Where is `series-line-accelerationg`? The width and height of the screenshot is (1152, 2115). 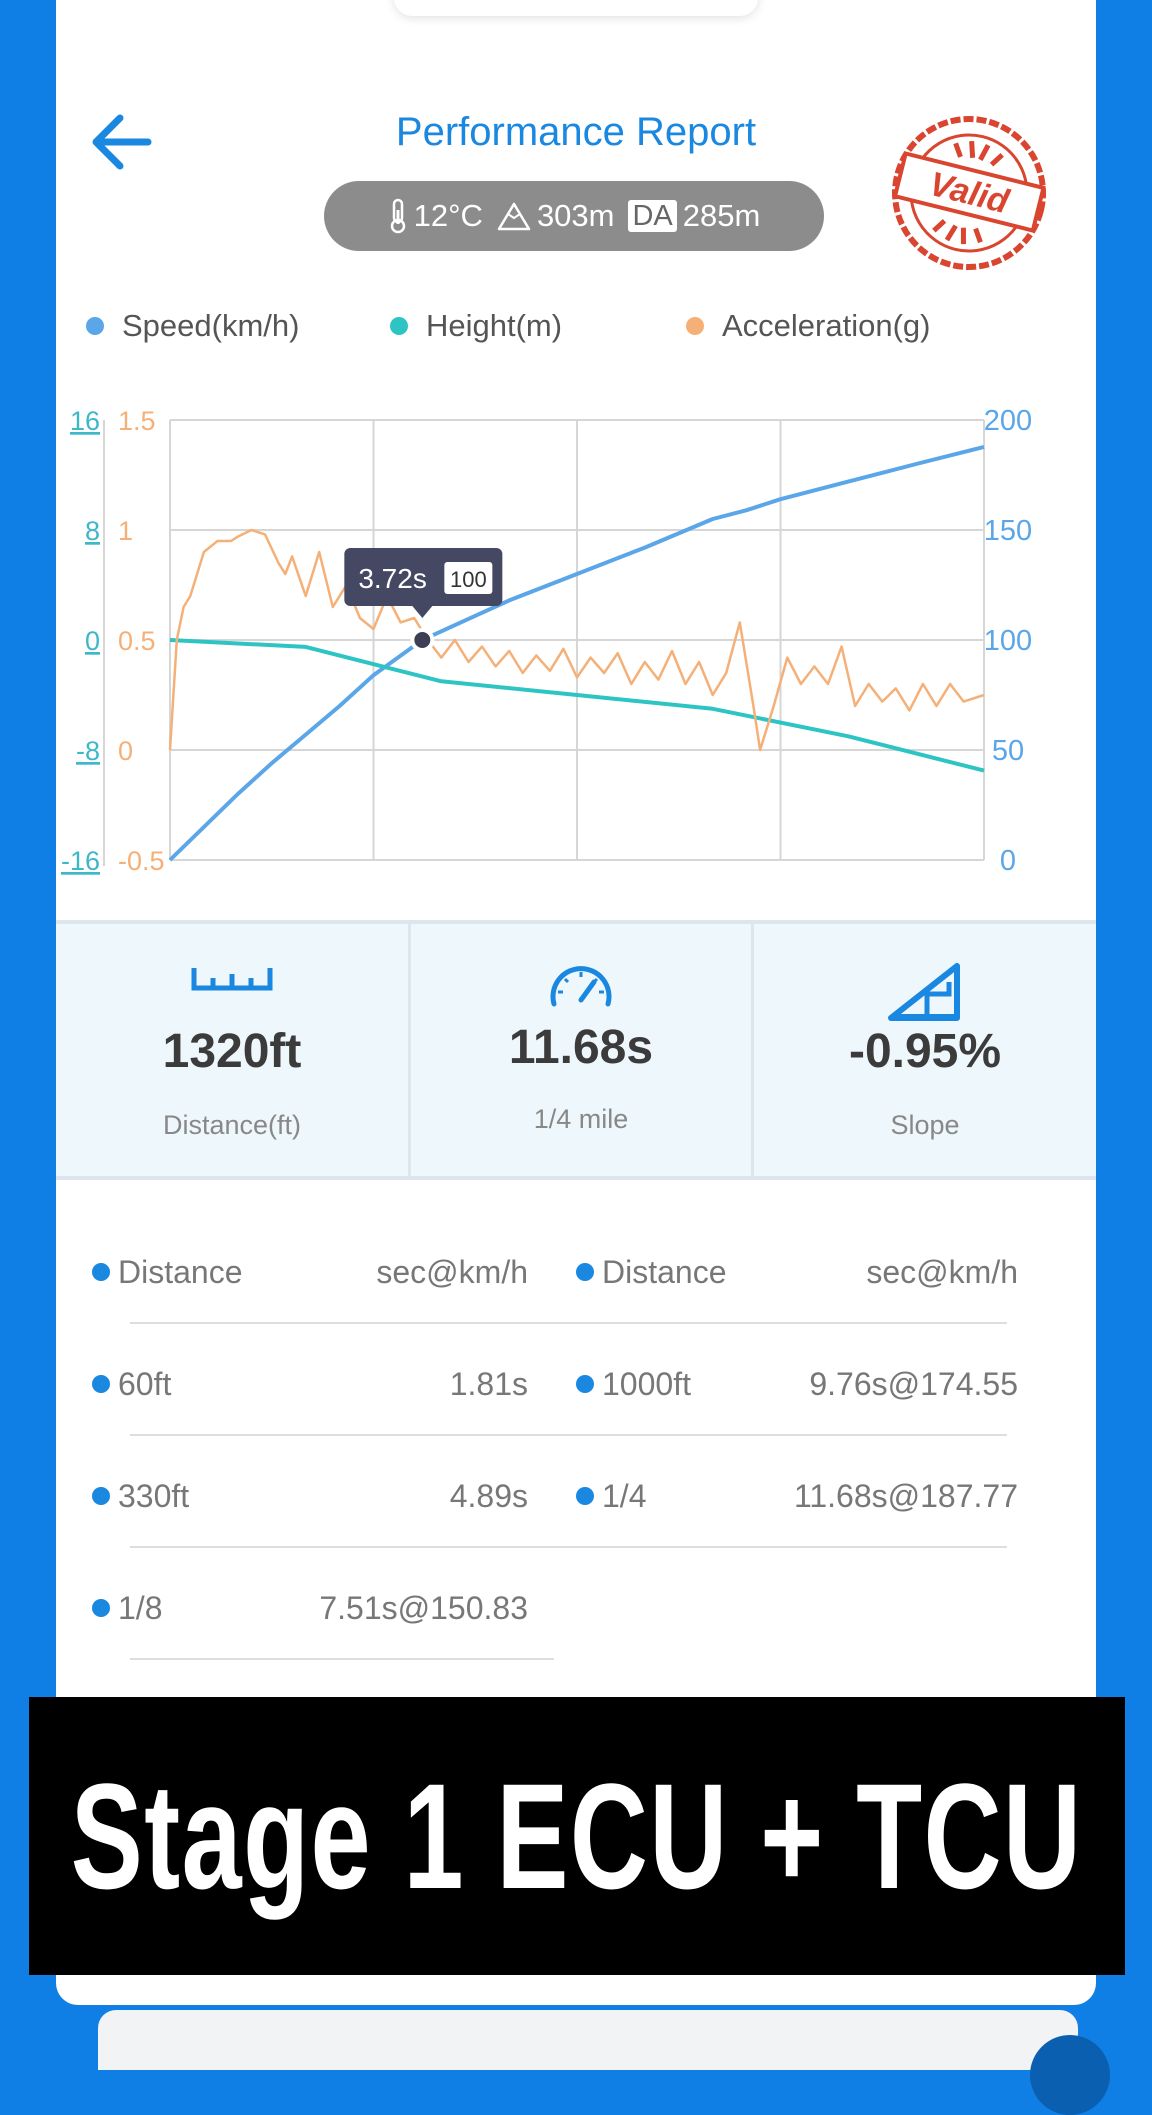
series-line-accelerationg is located at coordinates (576, 640).